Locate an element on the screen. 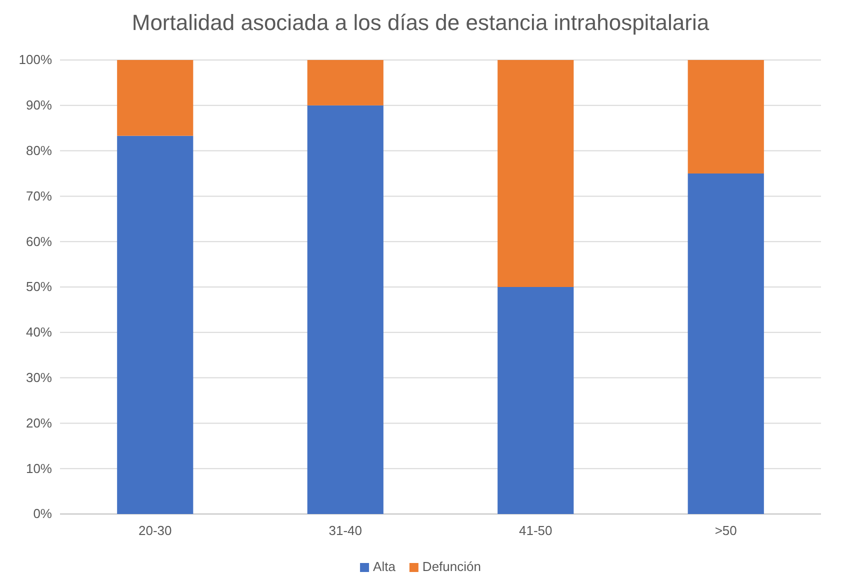 The image size is (841, 579). x-tick-label: 31-40 is located at coordinates (345, 530).